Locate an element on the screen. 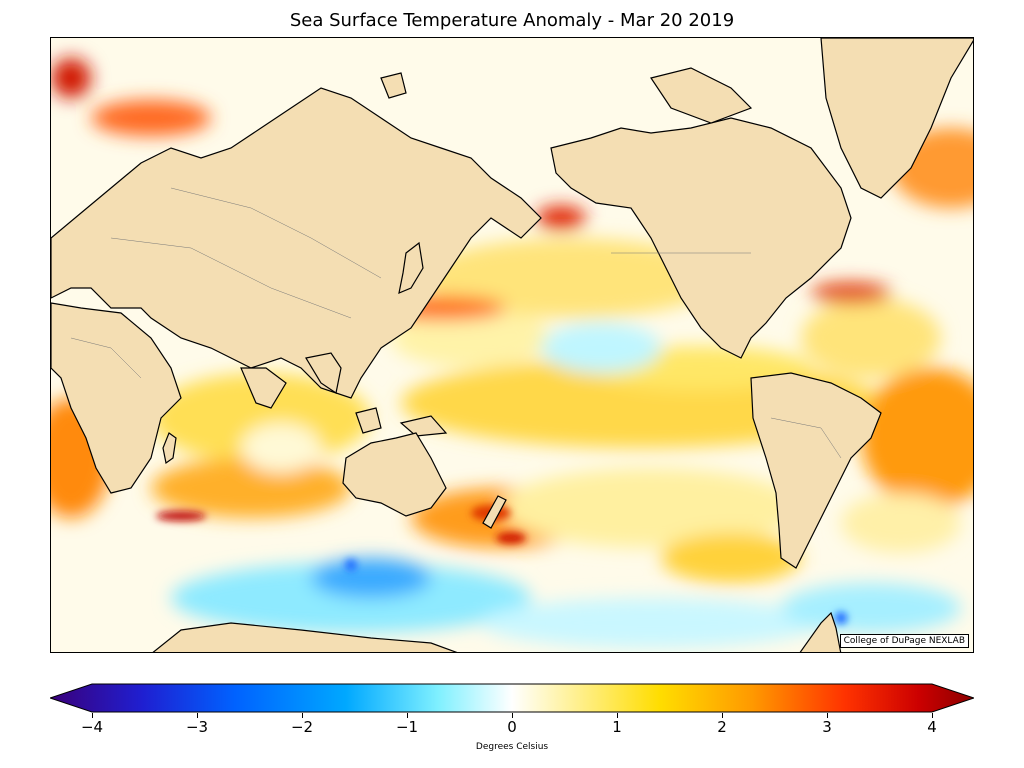  land-japan is located at coordinates (411, 267).